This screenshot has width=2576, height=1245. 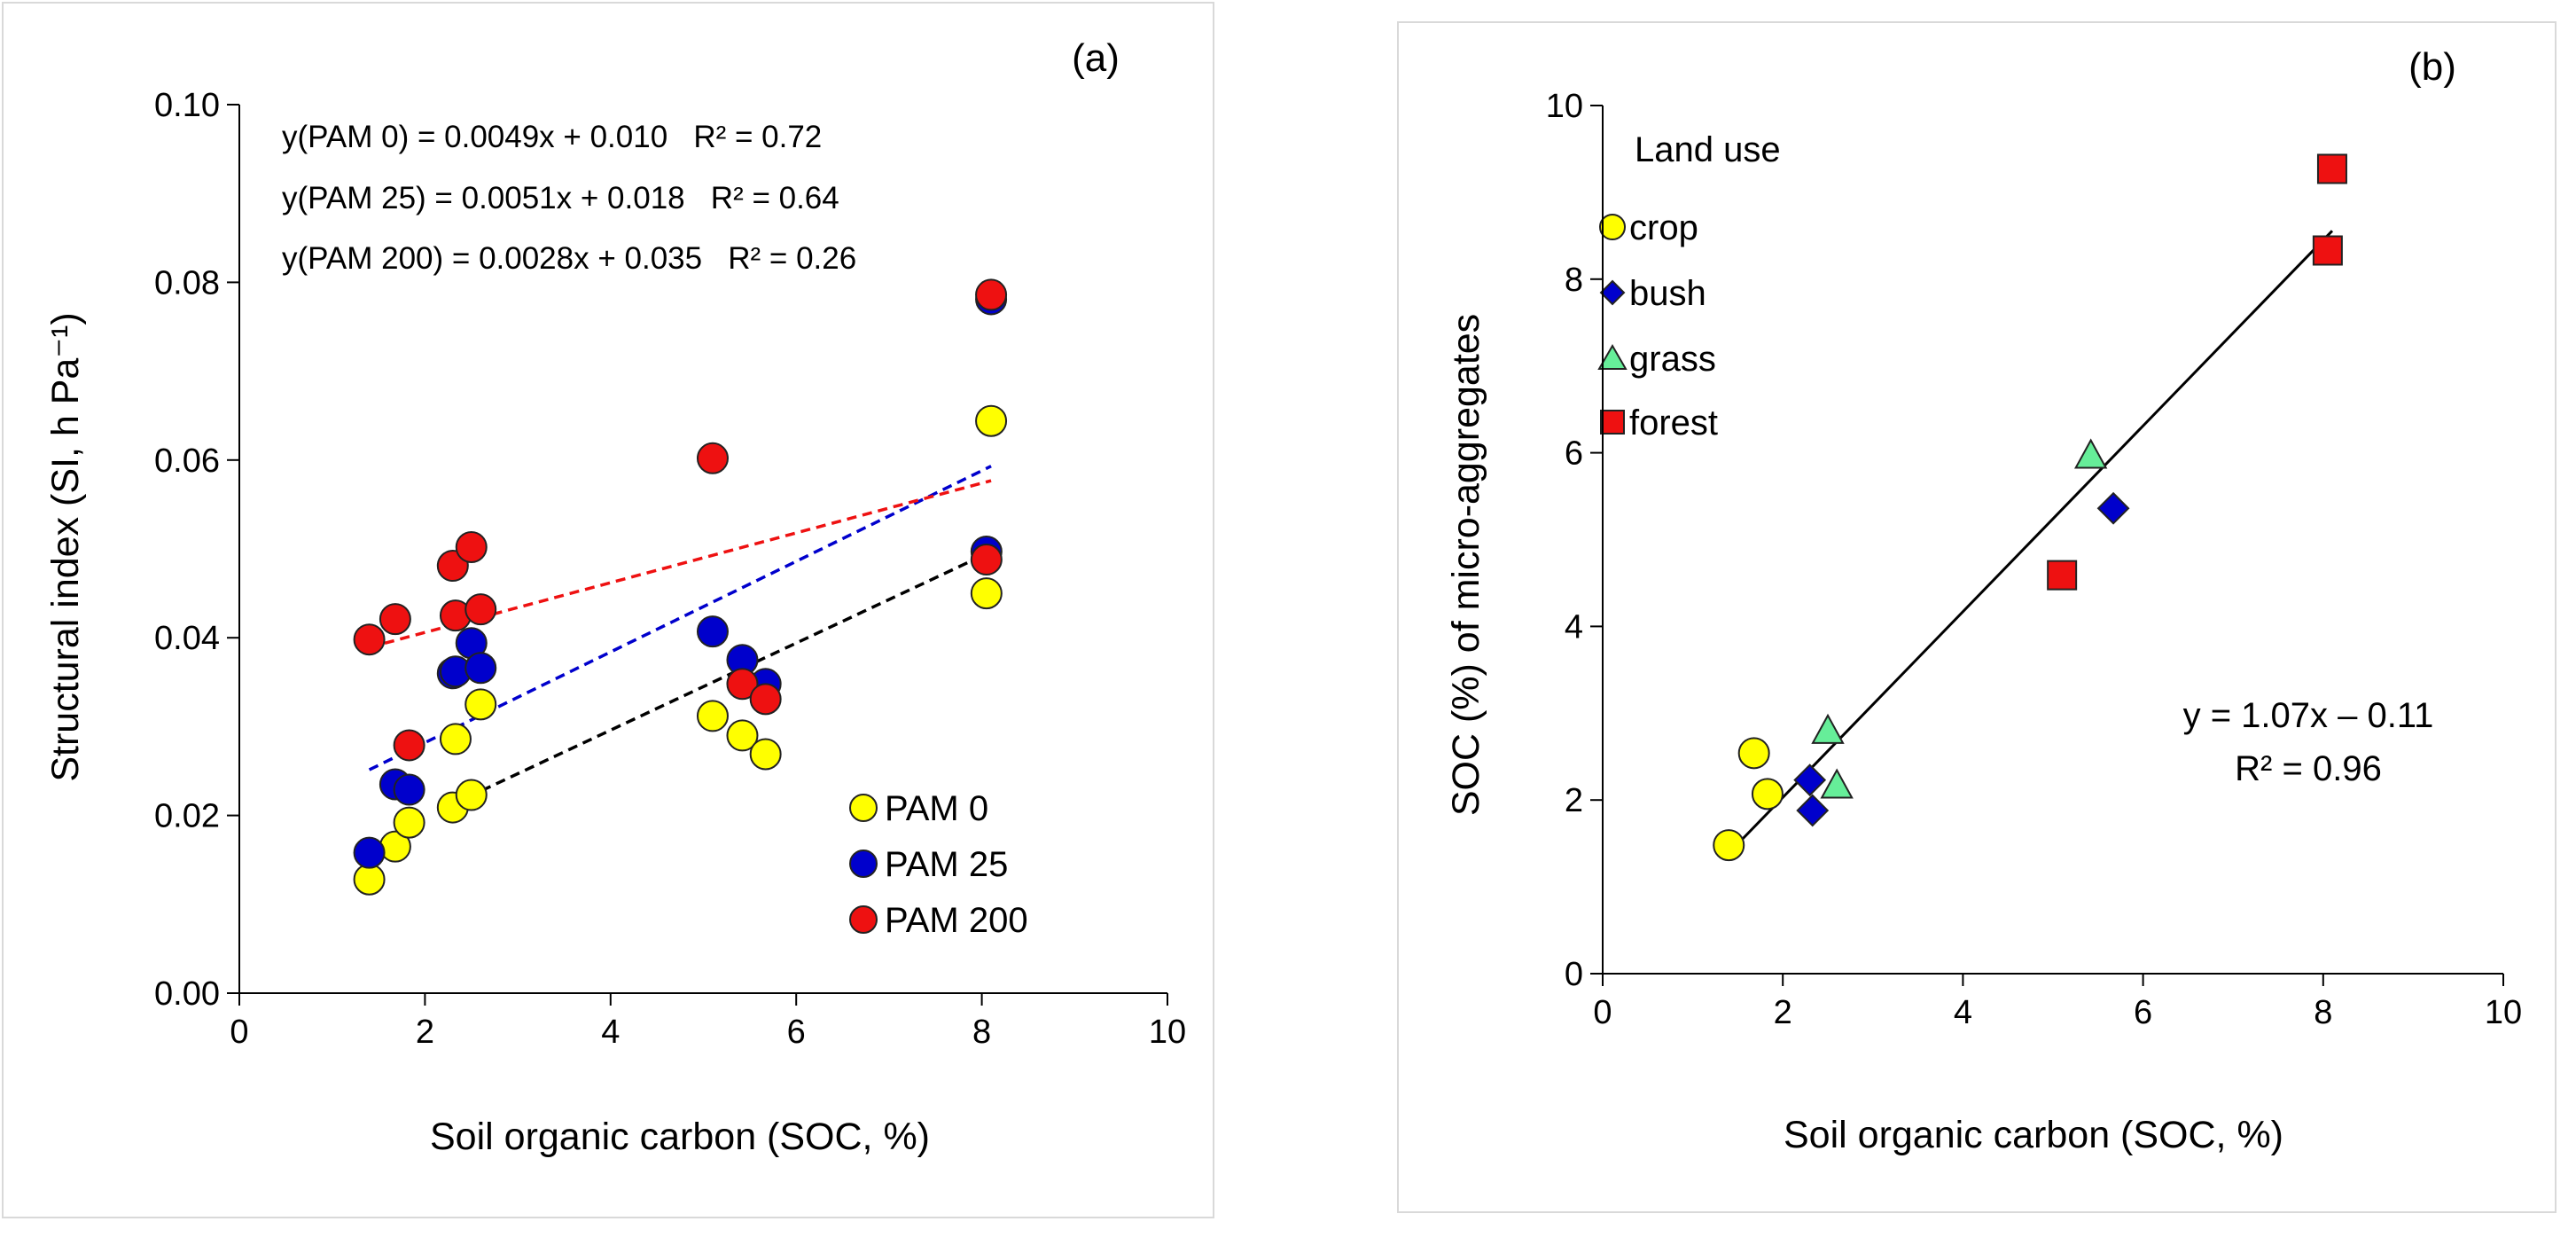 I want to click on legend-label-pam0: PAM 0, so click(x=936, y=808).